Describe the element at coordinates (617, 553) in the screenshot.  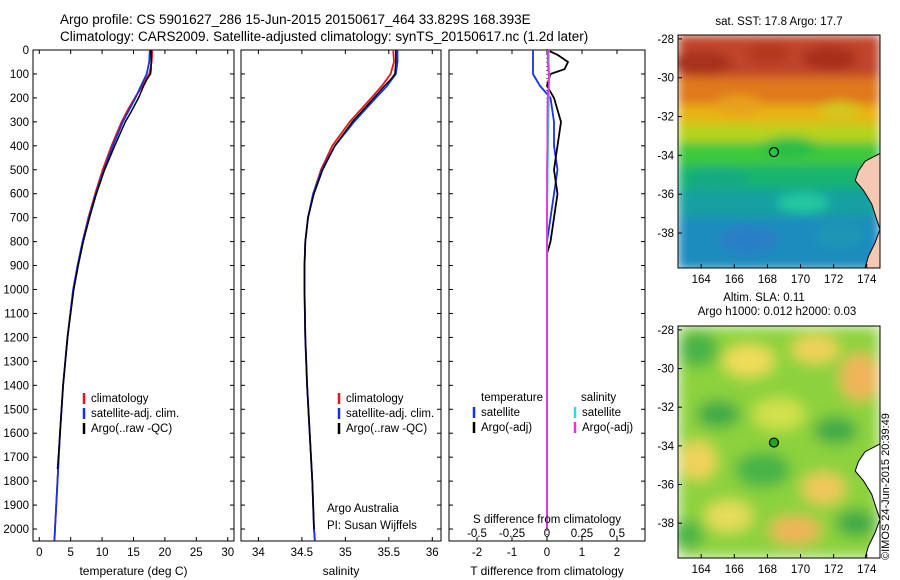
I see `x-tick-label: 2` at that location.